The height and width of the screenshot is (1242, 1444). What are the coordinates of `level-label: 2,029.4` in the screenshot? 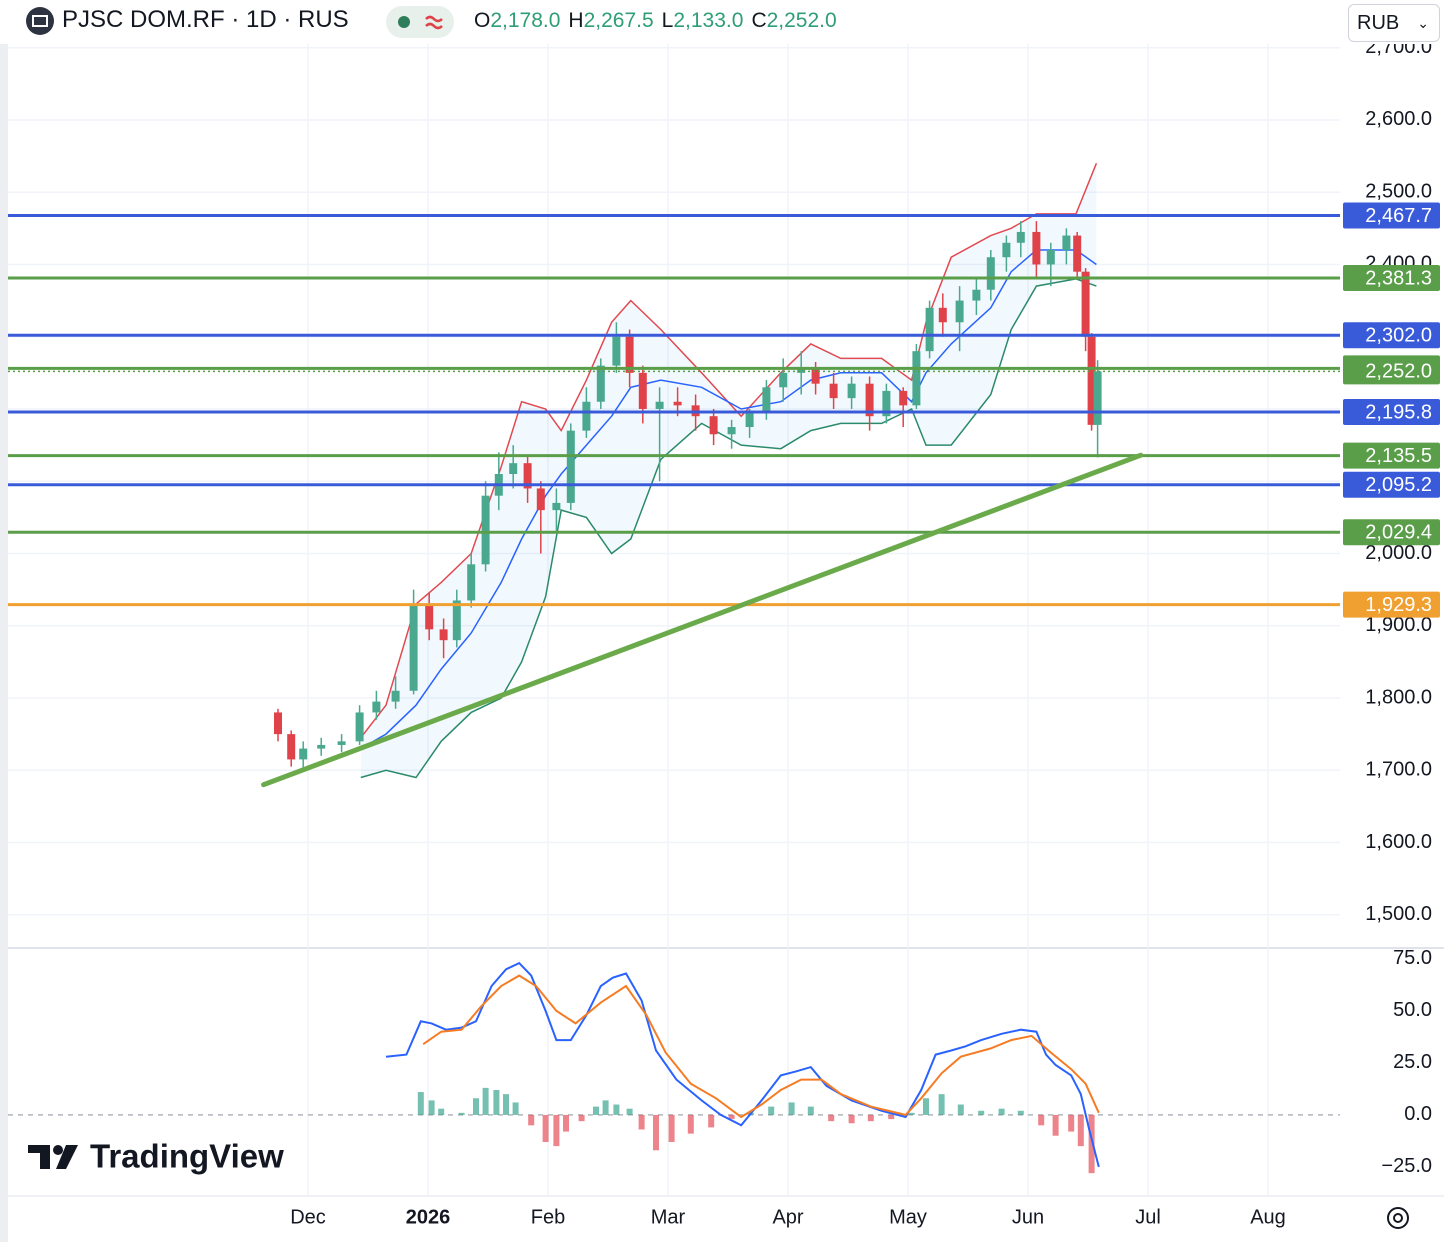 It's located at (1398, 533).